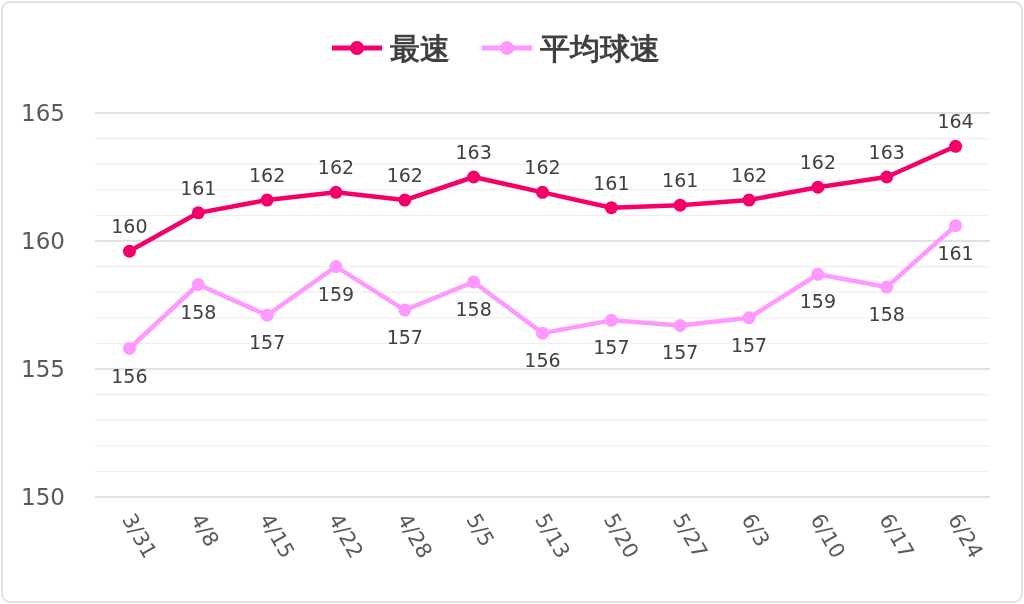  Describe the element at coordinates (204, 530) in the screenshot. I see `x-tick-label: 4/8` at that location.